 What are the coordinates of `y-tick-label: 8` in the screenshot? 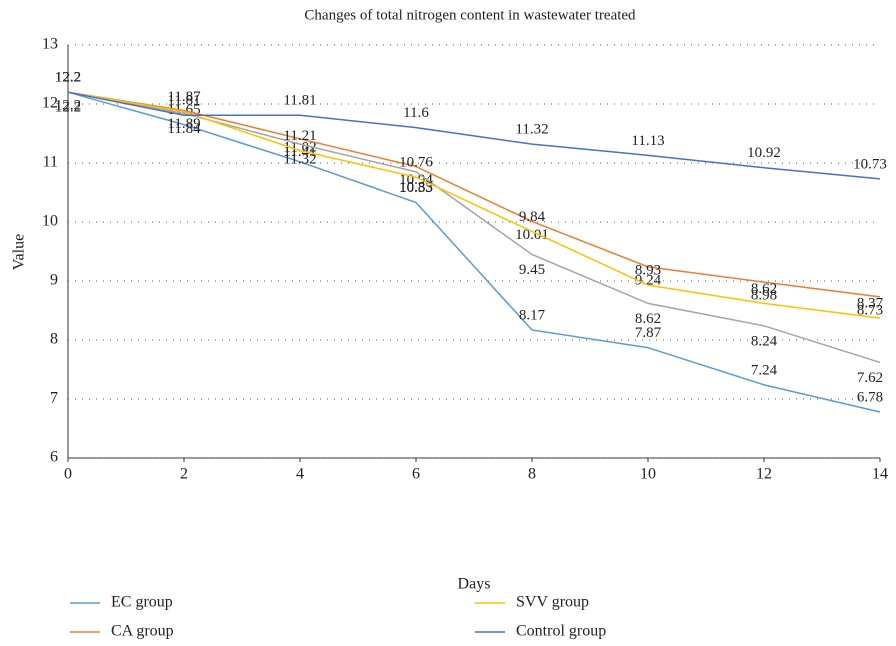 It's located at (54, 339).